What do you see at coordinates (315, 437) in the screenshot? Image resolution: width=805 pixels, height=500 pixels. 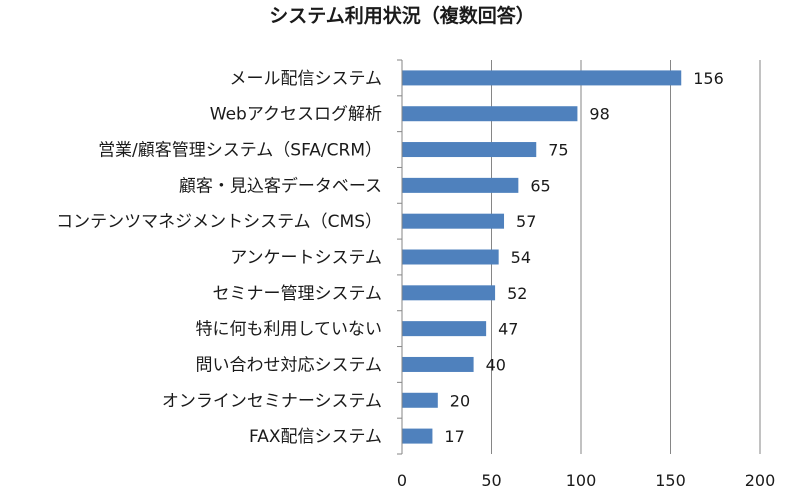 I see `category-label: FAX配信システム` at bounding box center [315, 437].